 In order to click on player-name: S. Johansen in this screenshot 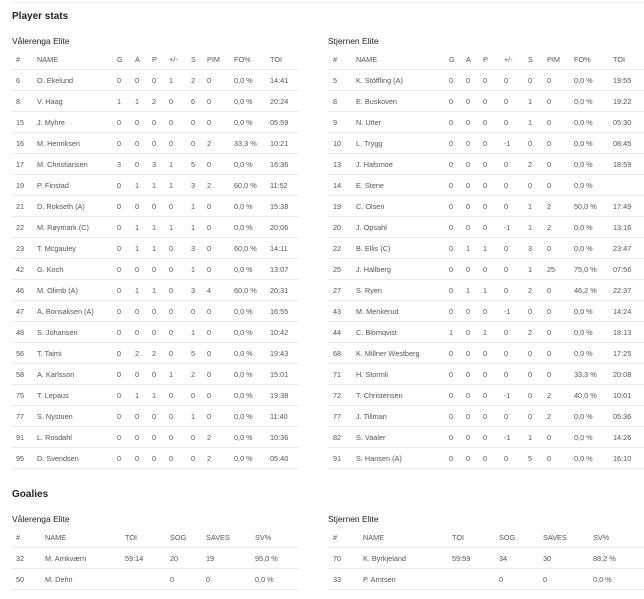, I will do `click(57, 332)`.